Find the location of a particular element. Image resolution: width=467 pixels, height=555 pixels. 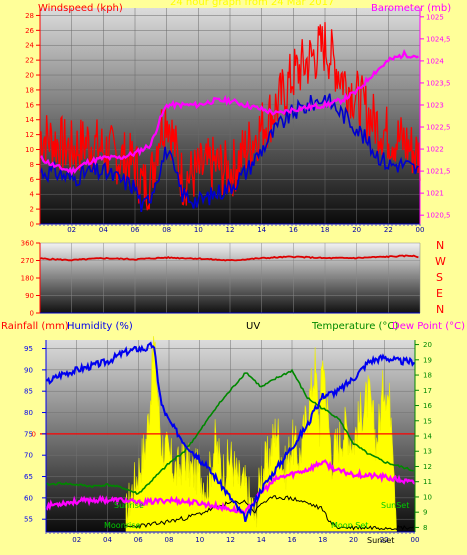

wind-x-tick-label: 04 is located at coordinates (103, 230).